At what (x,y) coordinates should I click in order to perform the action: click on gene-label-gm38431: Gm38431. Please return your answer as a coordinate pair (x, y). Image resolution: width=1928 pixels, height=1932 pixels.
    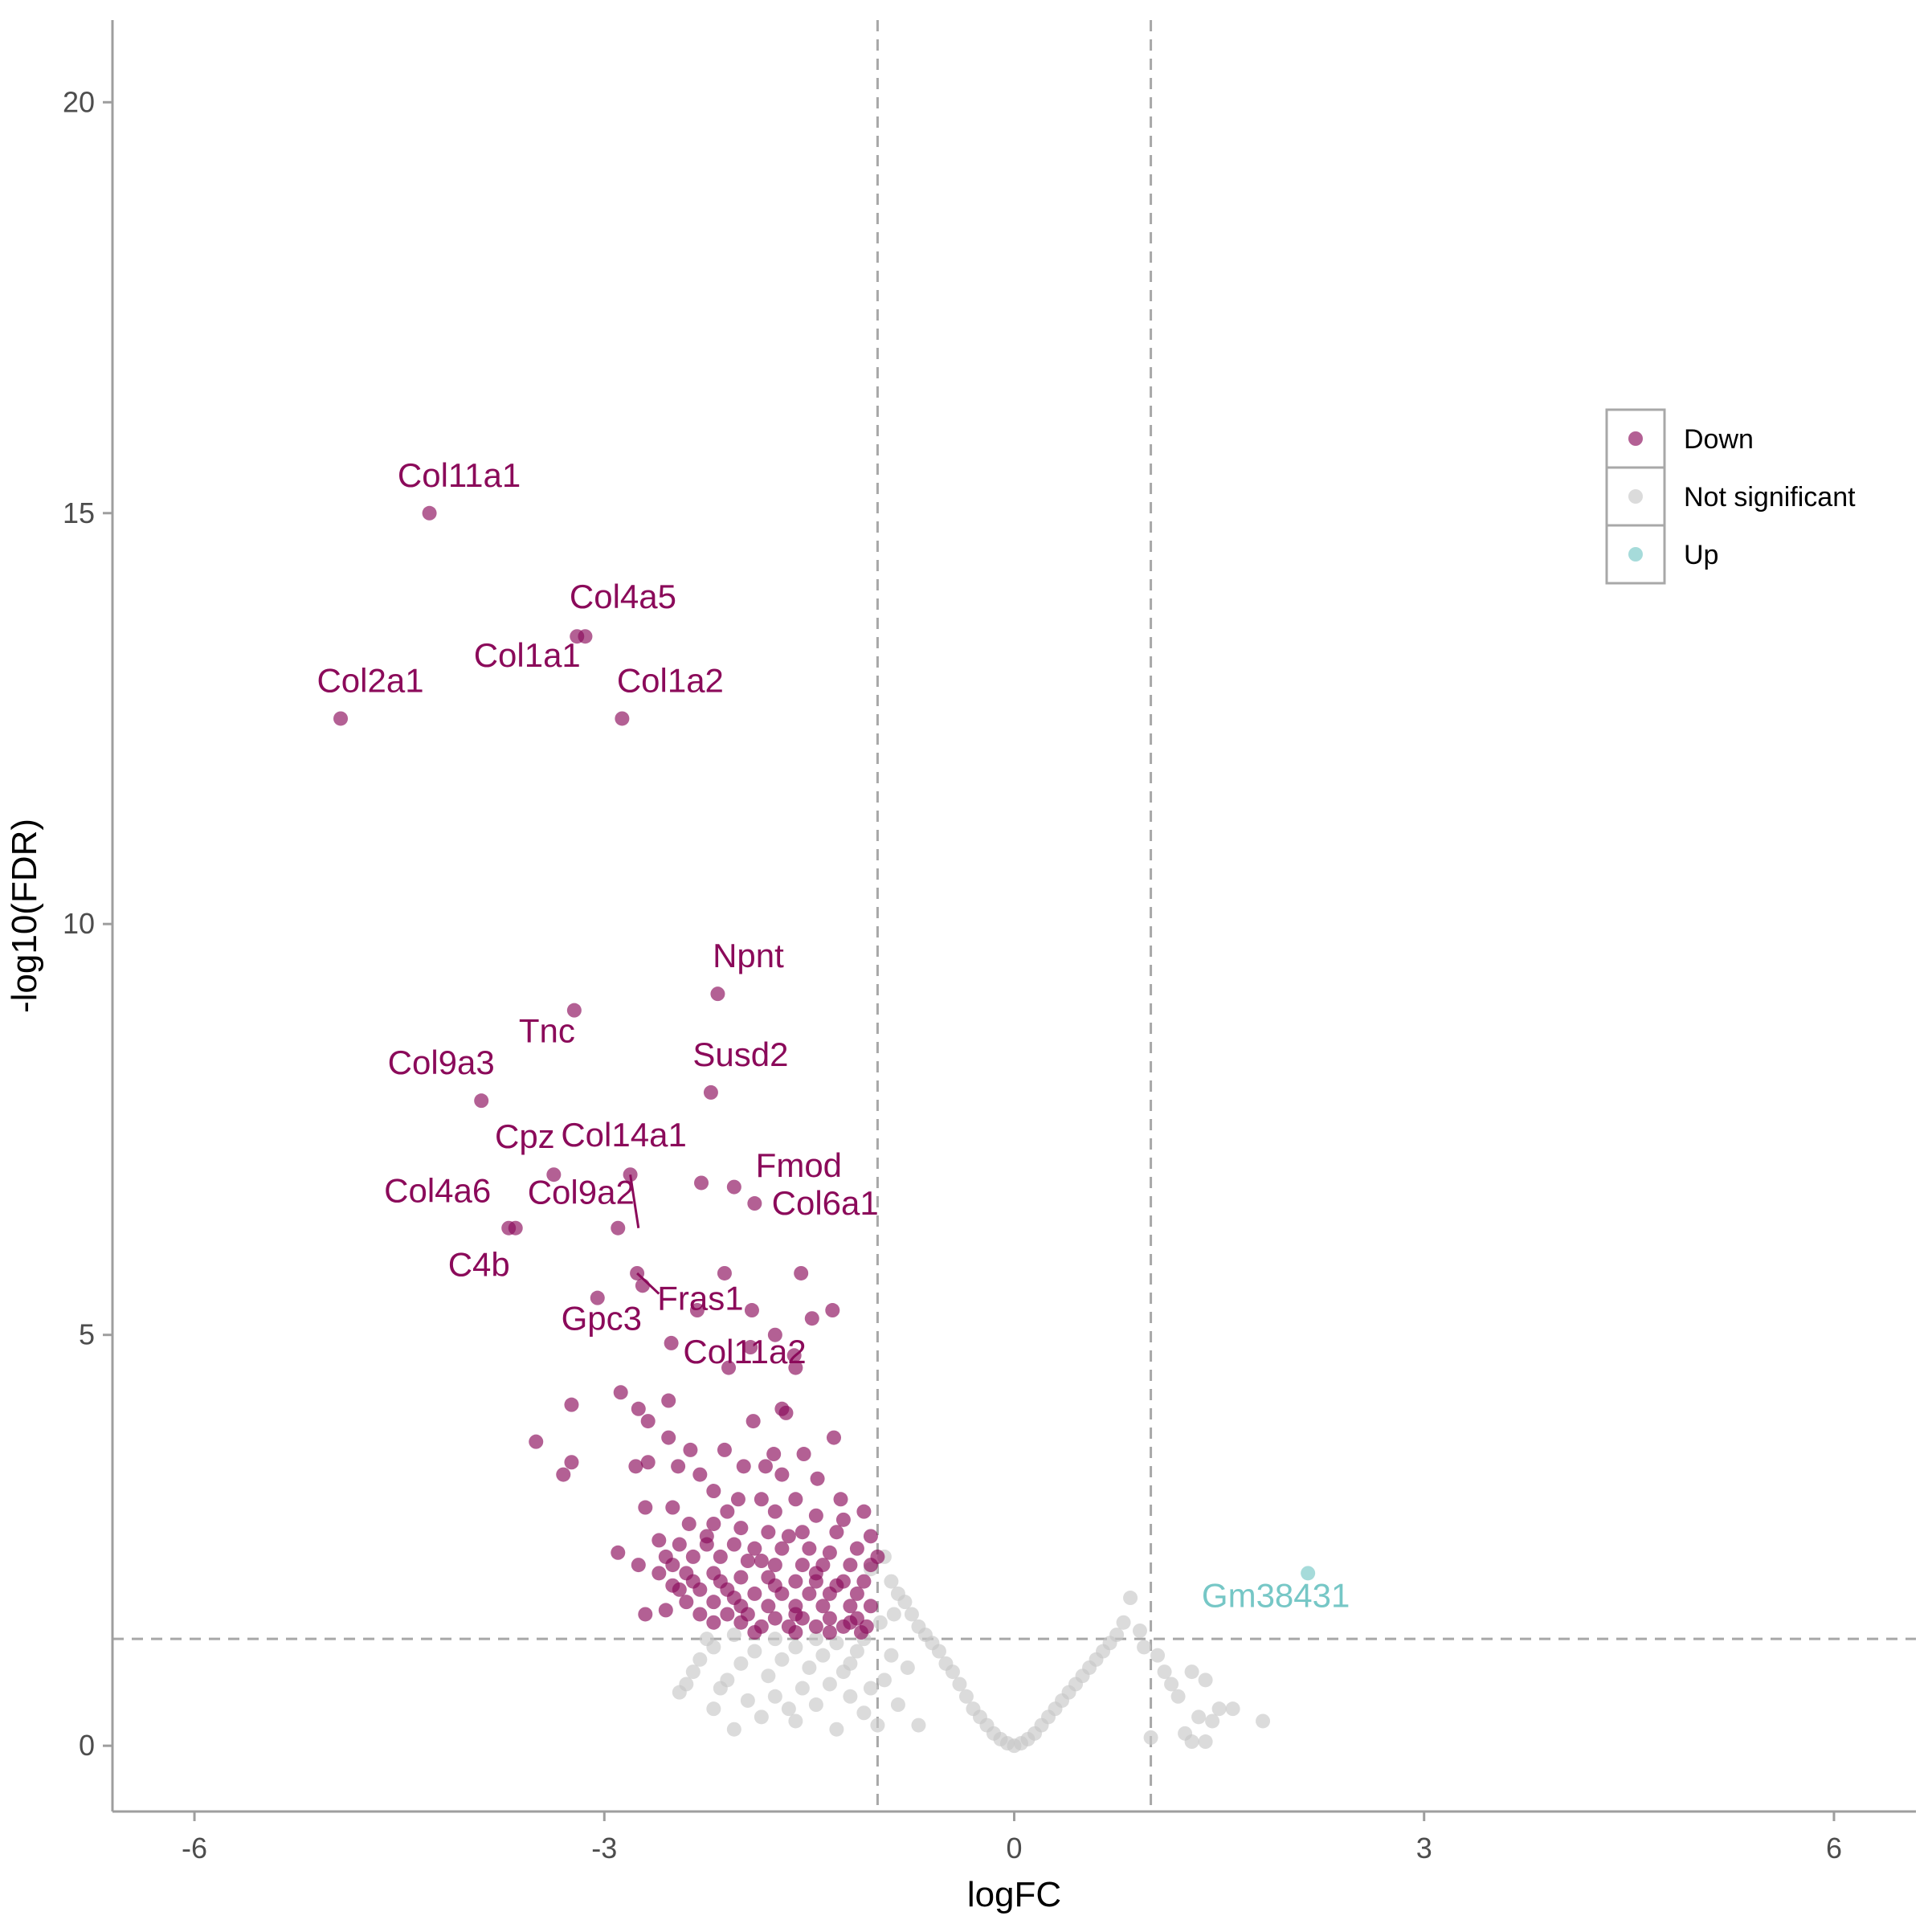
    Looking at the image, I should click on (1276, 1595).